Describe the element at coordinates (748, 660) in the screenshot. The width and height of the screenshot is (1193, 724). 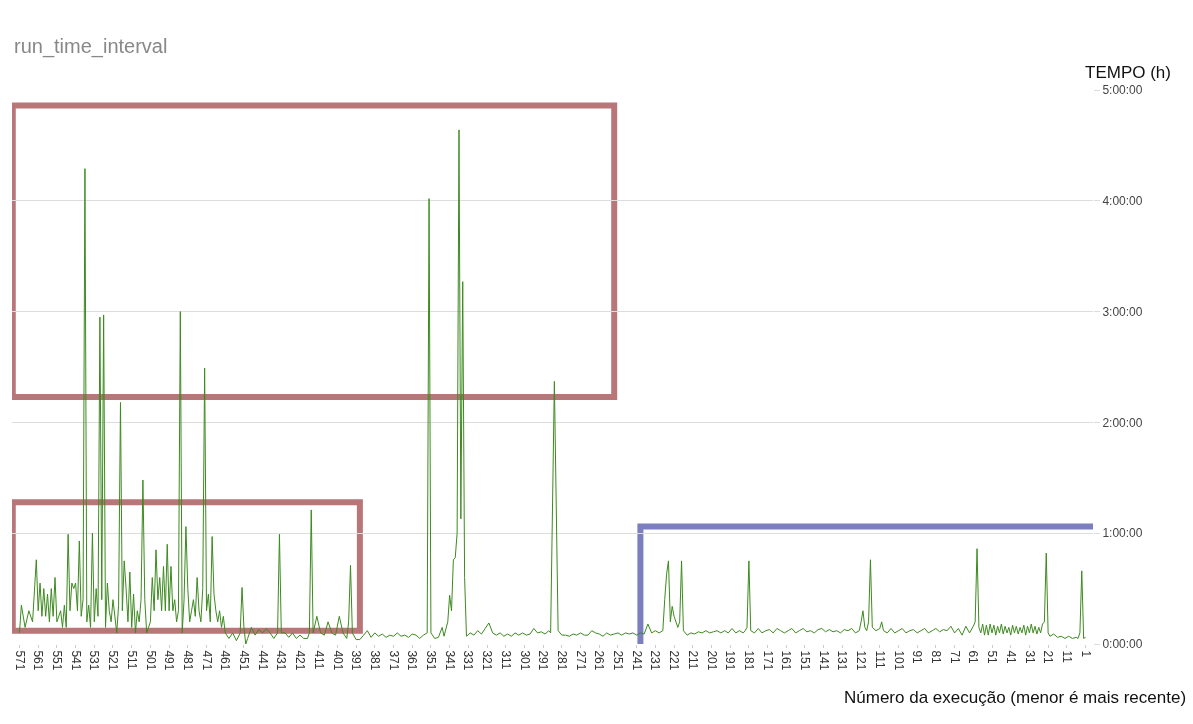
I see `x-tick-label: 181` at that location.